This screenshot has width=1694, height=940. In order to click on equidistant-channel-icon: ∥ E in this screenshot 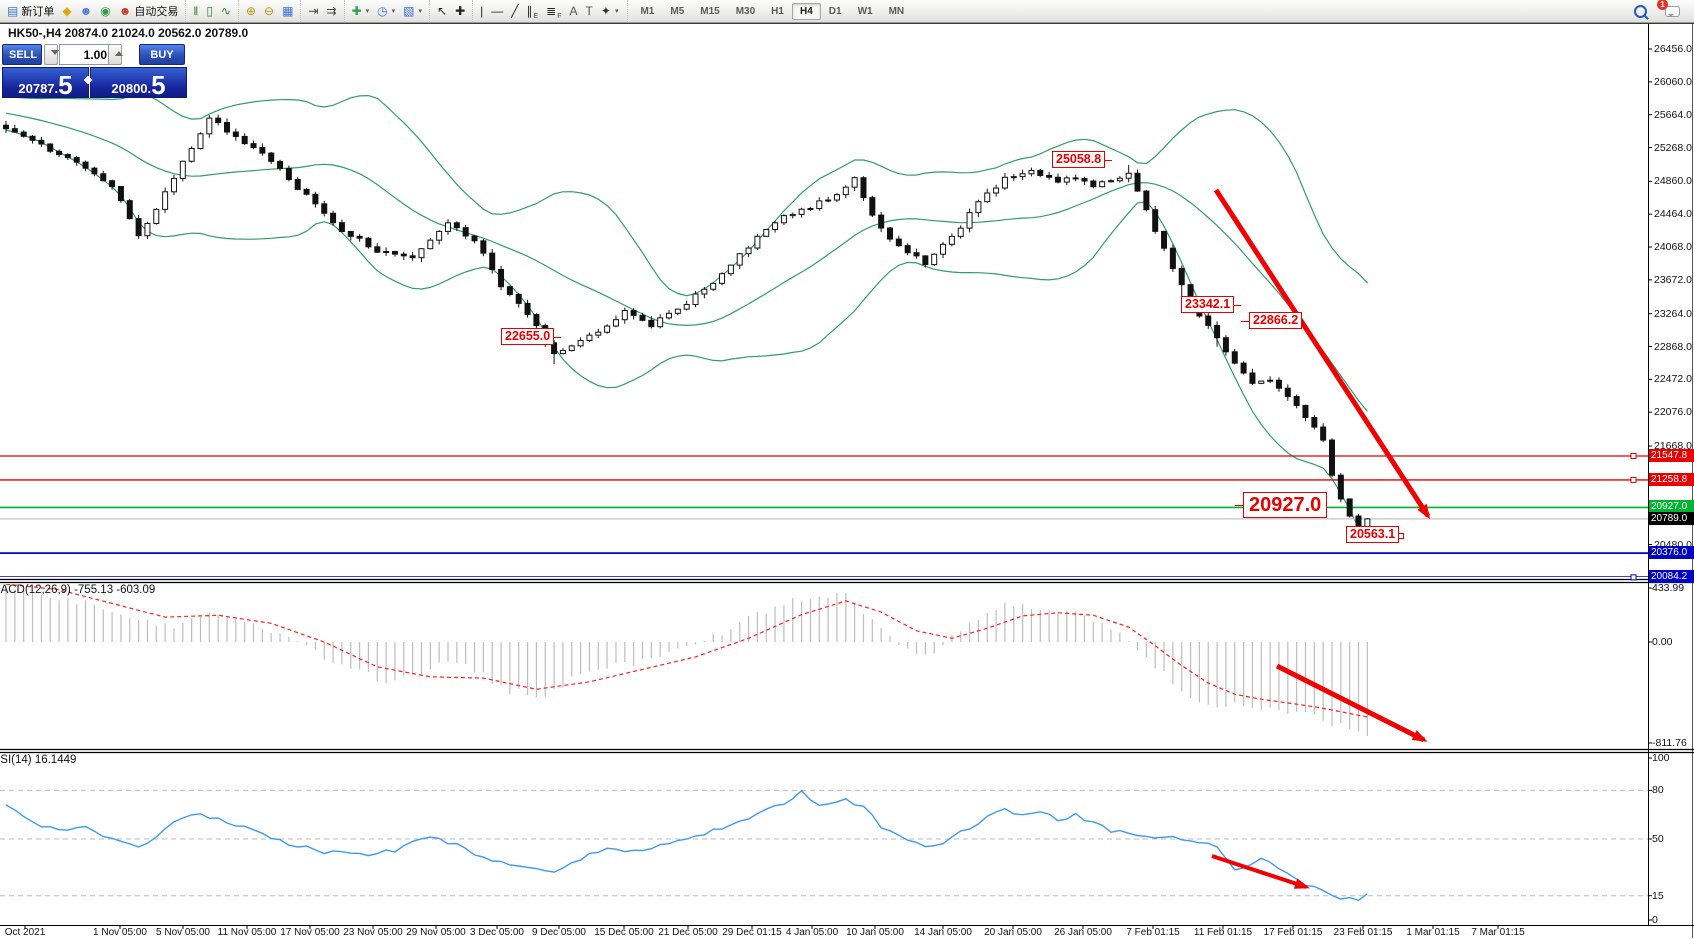, I will do `click(532, 12)`.